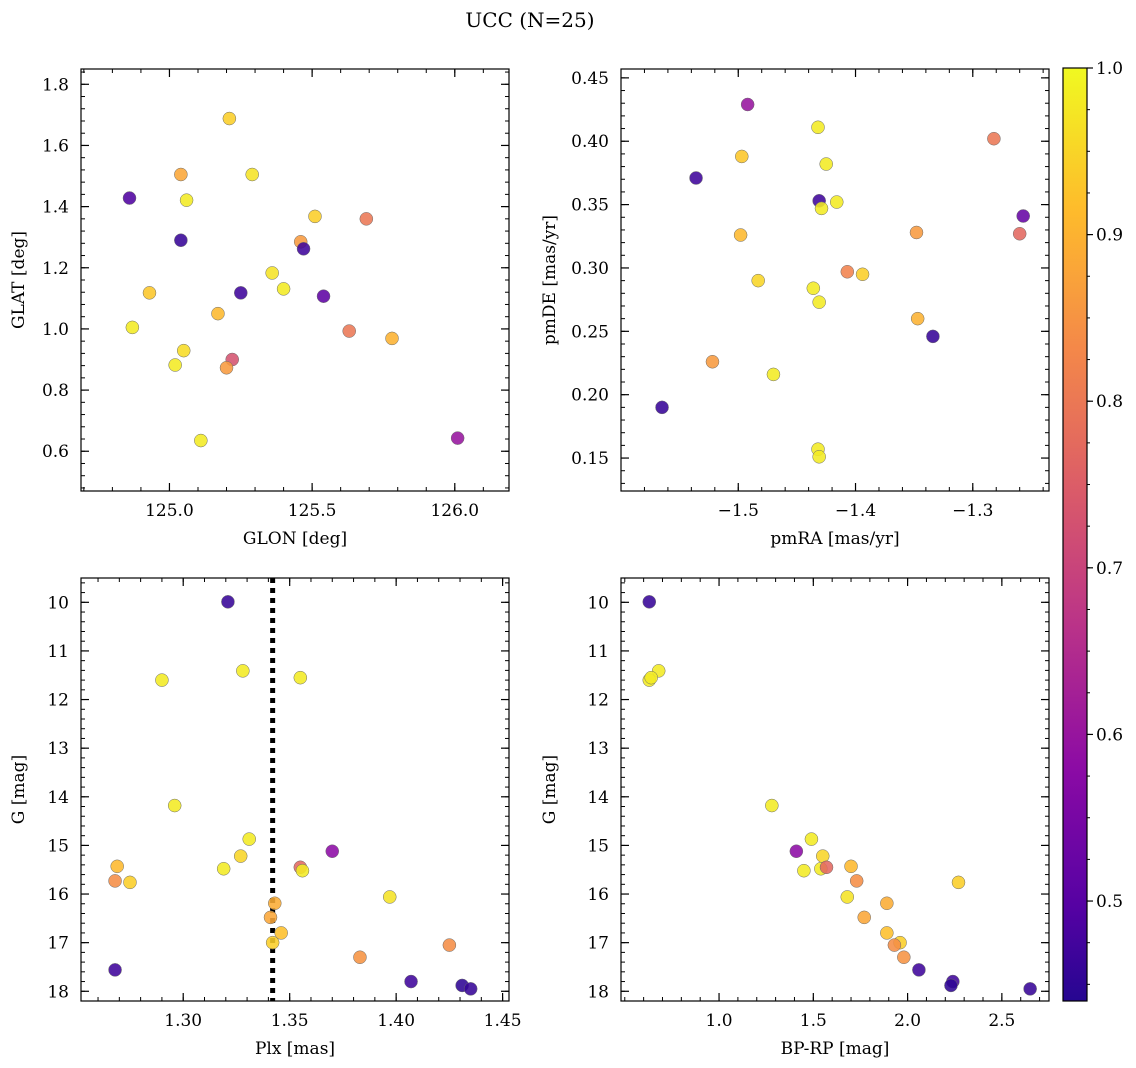  Describe the element at coordinates (295, 1049) in the screenshot. I see `x-axis-label: Plx [mas]` at that location.